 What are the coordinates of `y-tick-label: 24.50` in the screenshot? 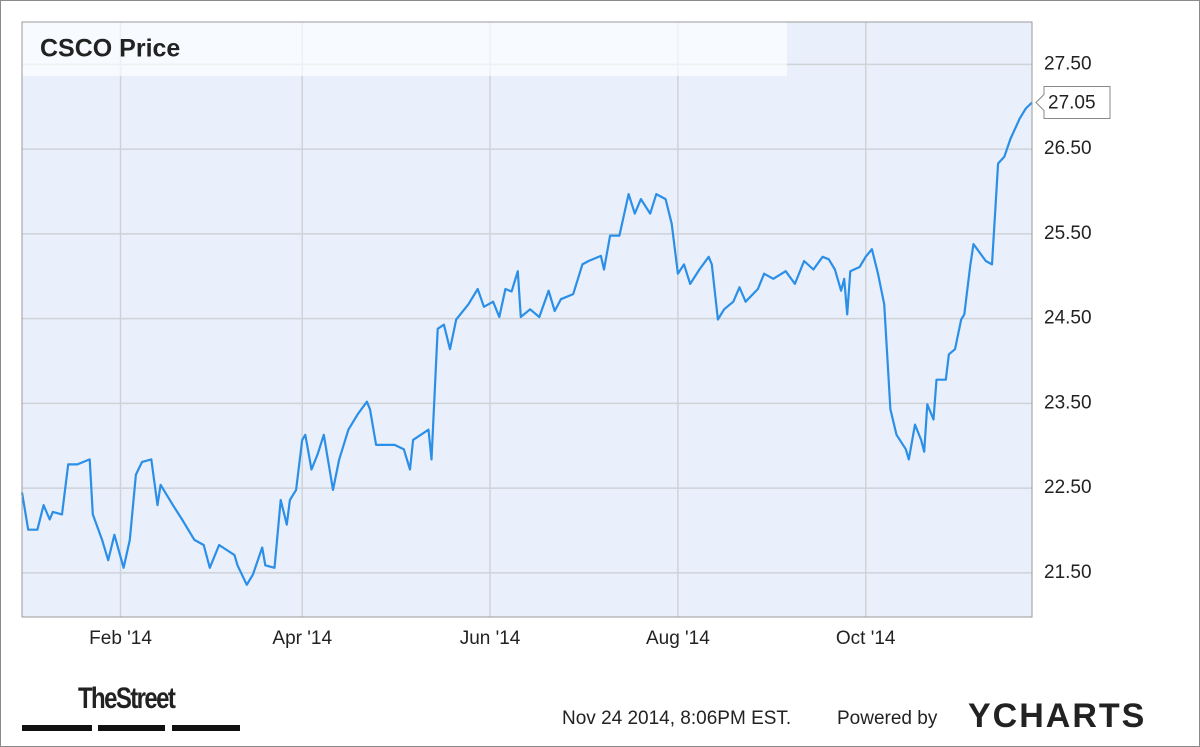 It's located at (1068, 318).